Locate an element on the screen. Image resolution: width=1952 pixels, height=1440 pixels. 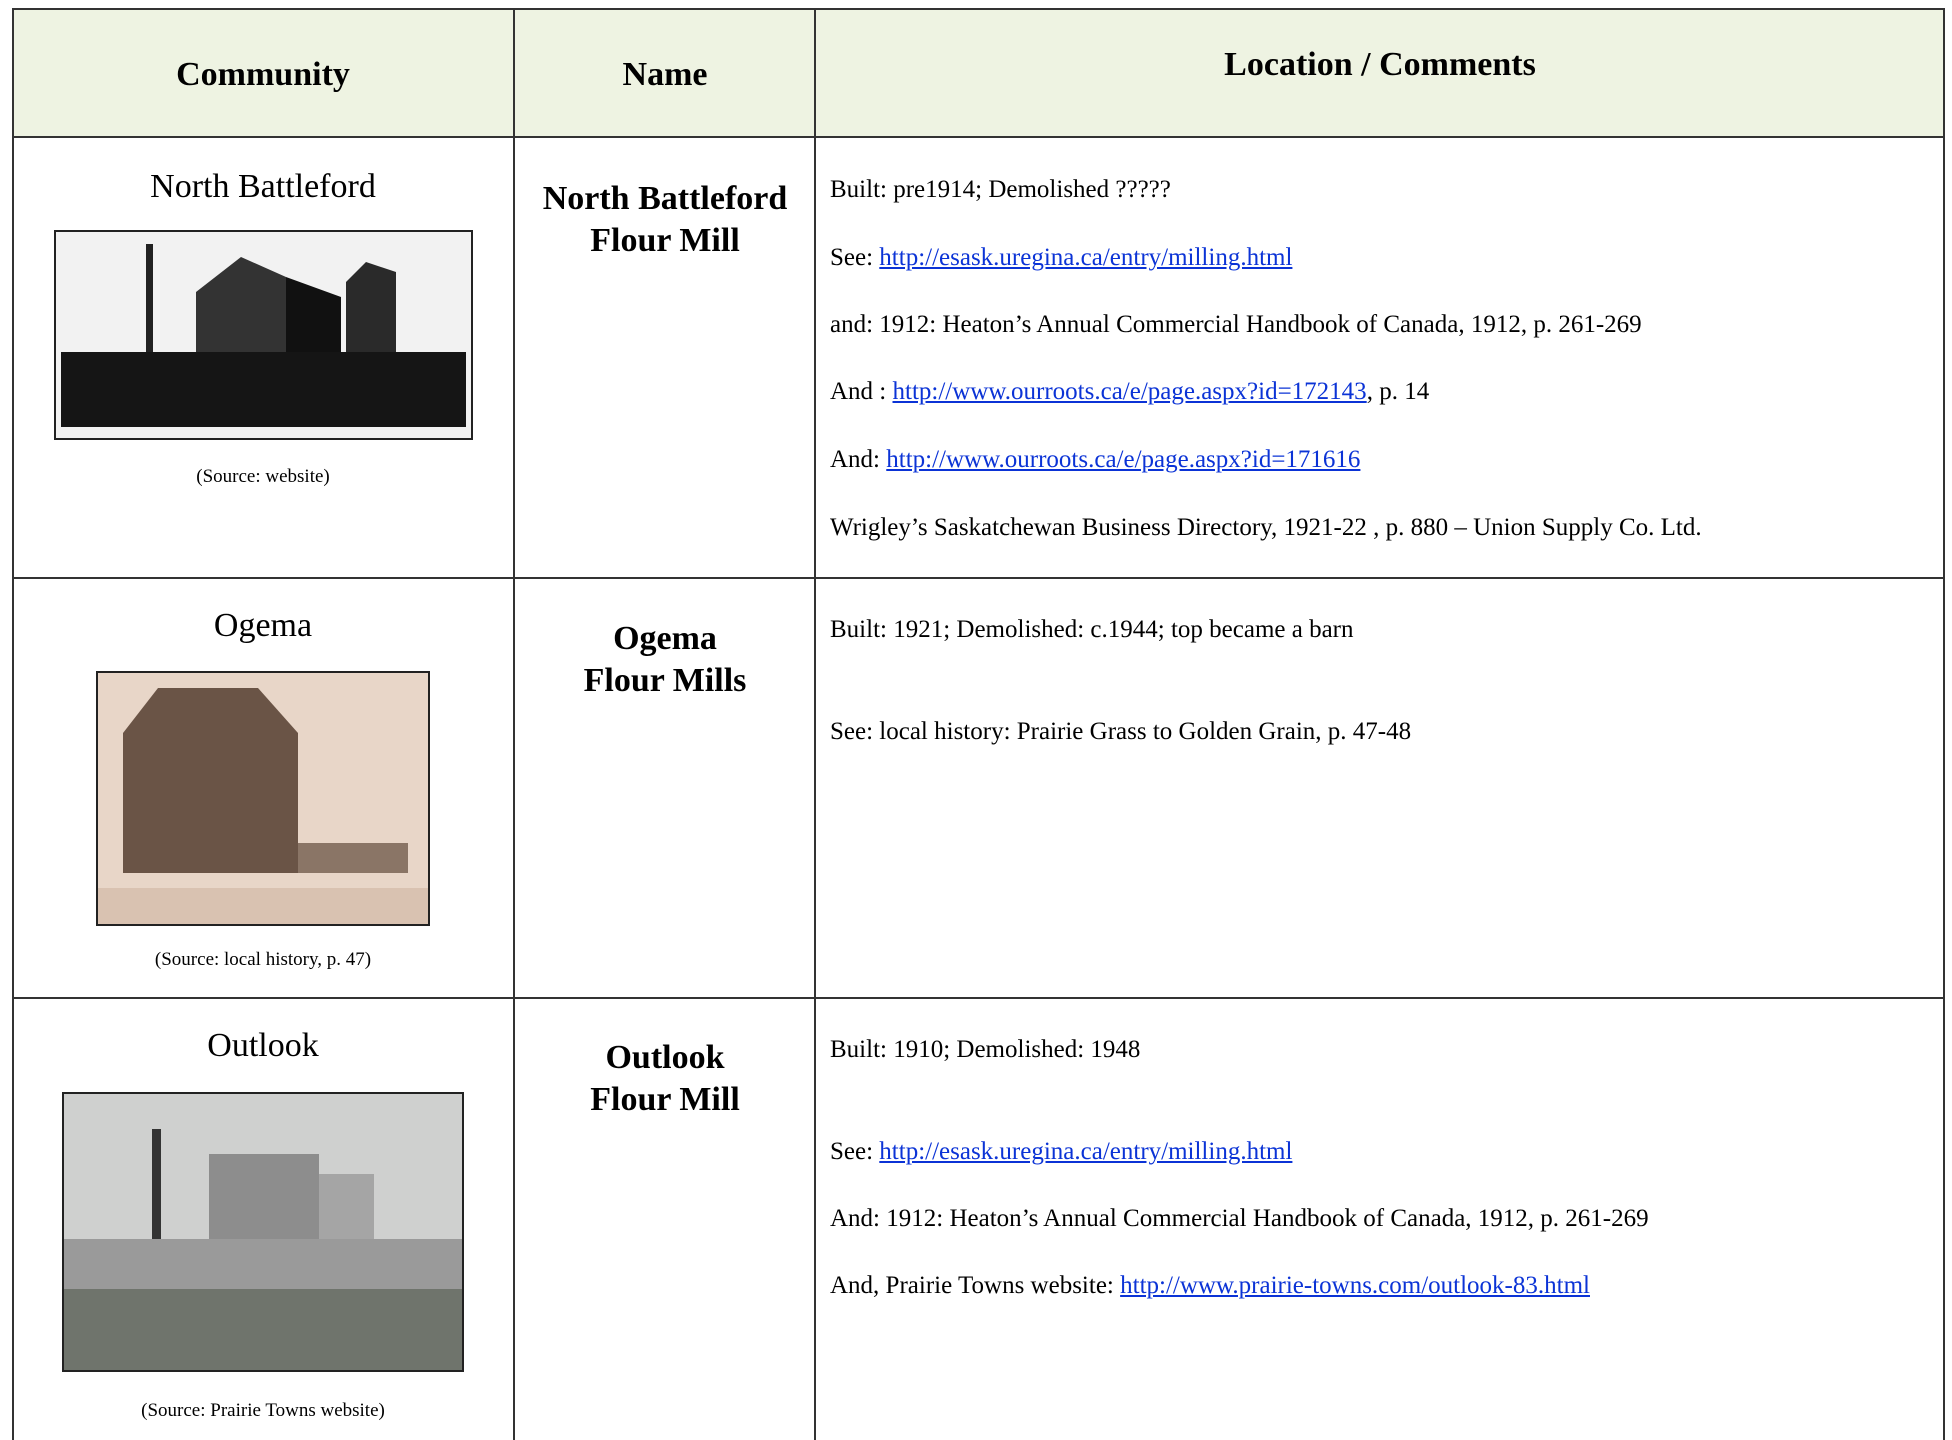
comment-text: And: is located at coordinates (858, 459).